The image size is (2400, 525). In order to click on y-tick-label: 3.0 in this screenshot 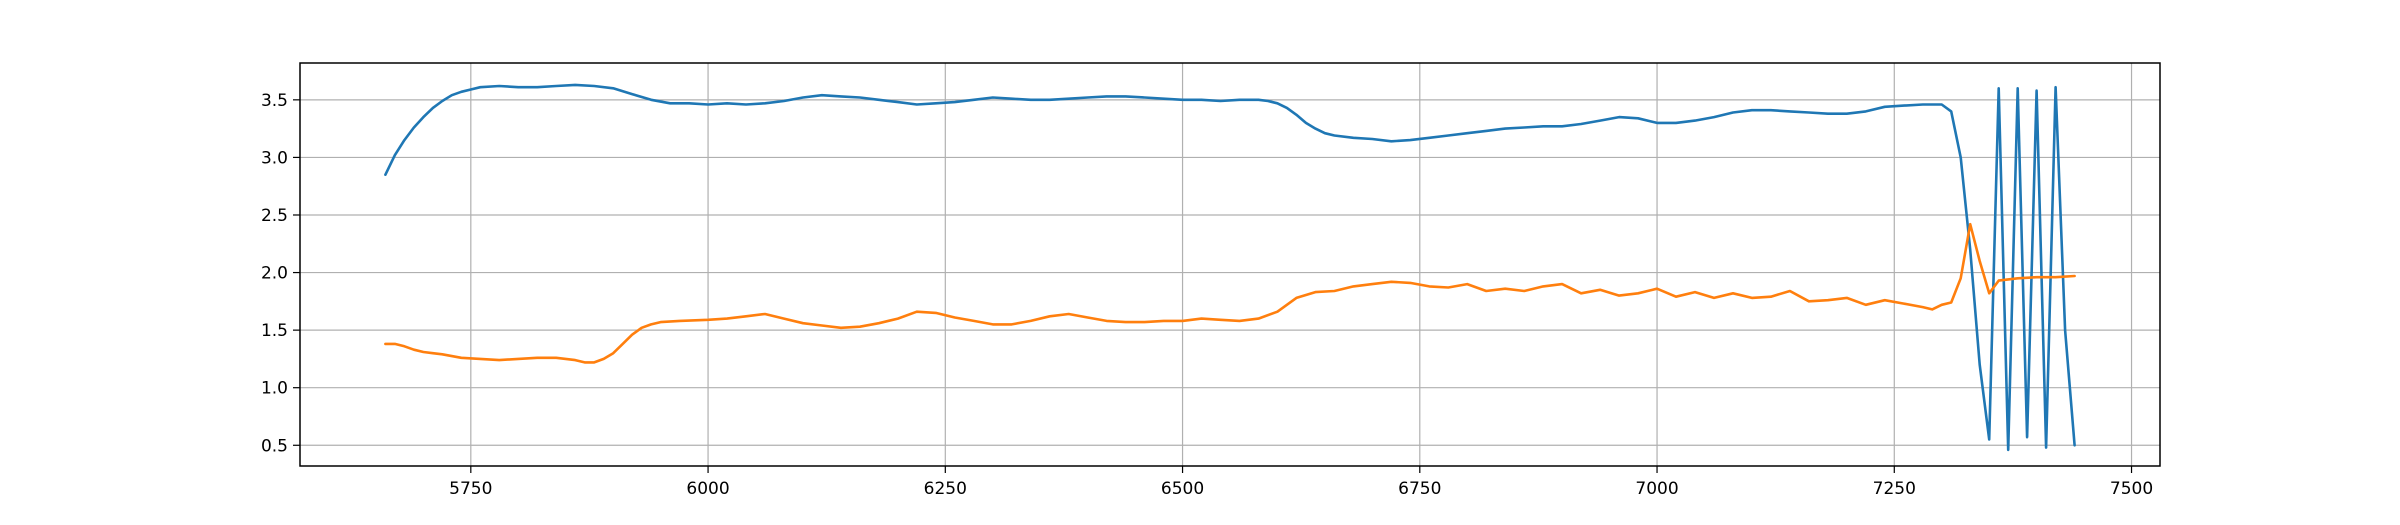, I will do `click(274, 158)`.